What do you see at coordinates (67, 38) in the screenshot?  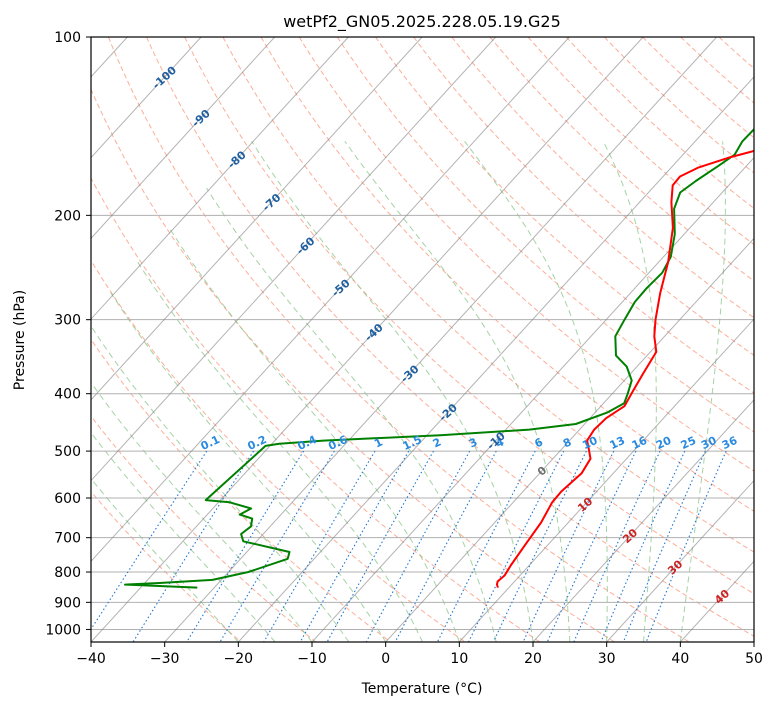 I see `y-tick-label: 100` at bounding box center [67, 38].